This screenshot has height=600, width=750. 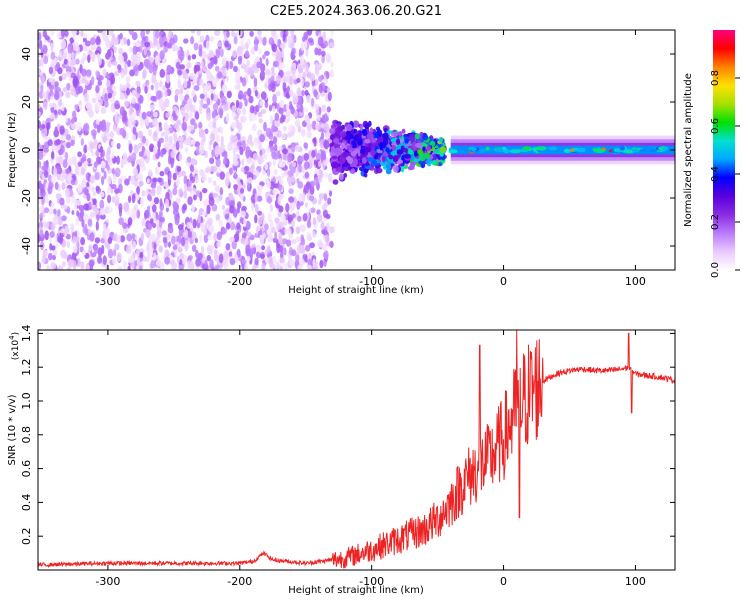 I want to click on y-tick-label: 0, so click(x=26, y=150).